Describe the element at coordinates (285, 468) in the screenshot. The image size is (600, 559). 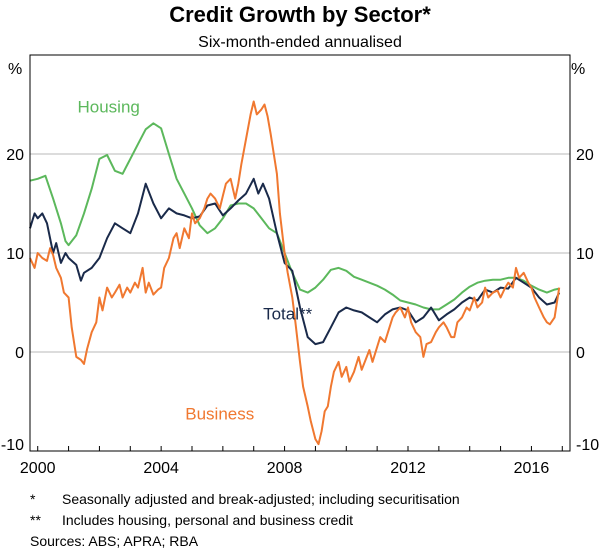
I see `x-tick-label-2008: 2008` at that location.